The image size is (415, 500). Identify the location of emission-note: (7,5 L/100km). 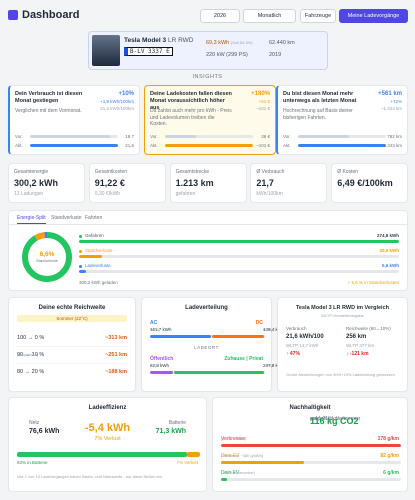
(233, 438).